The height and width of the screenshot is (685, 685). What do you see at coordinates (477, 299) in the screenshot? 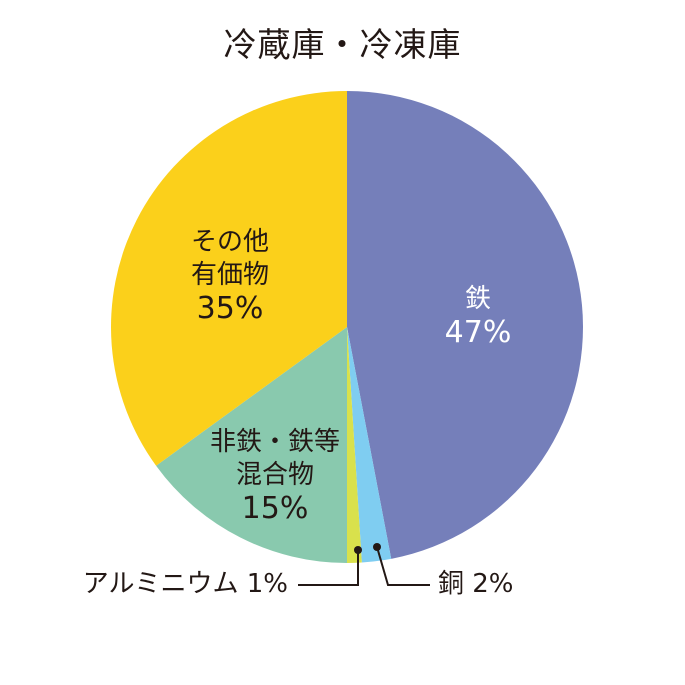
I see `iron-label-name: 鉄` at bounding box center [477, 299].